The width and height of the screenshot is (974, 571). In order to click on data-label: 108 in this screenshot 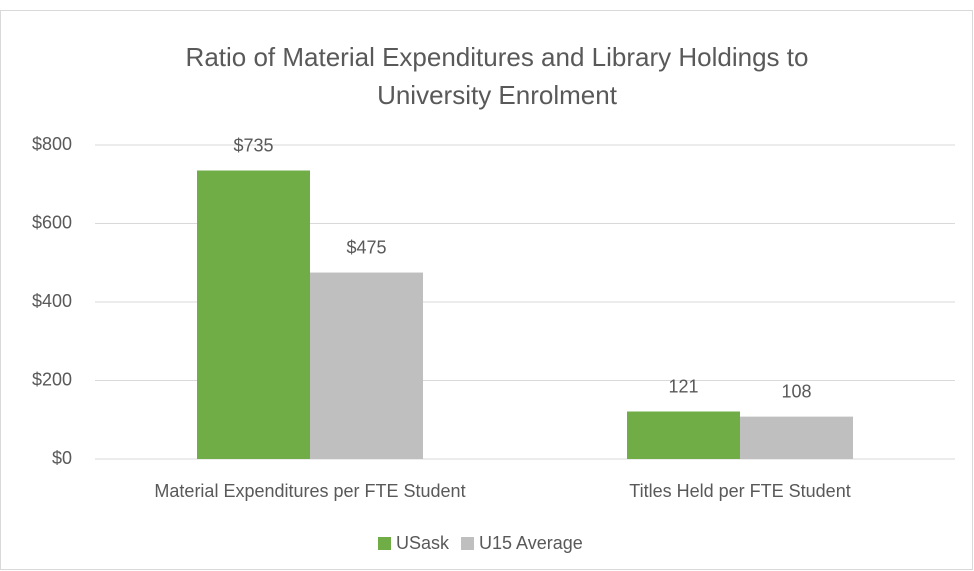, I will do `click(796, 391)`.